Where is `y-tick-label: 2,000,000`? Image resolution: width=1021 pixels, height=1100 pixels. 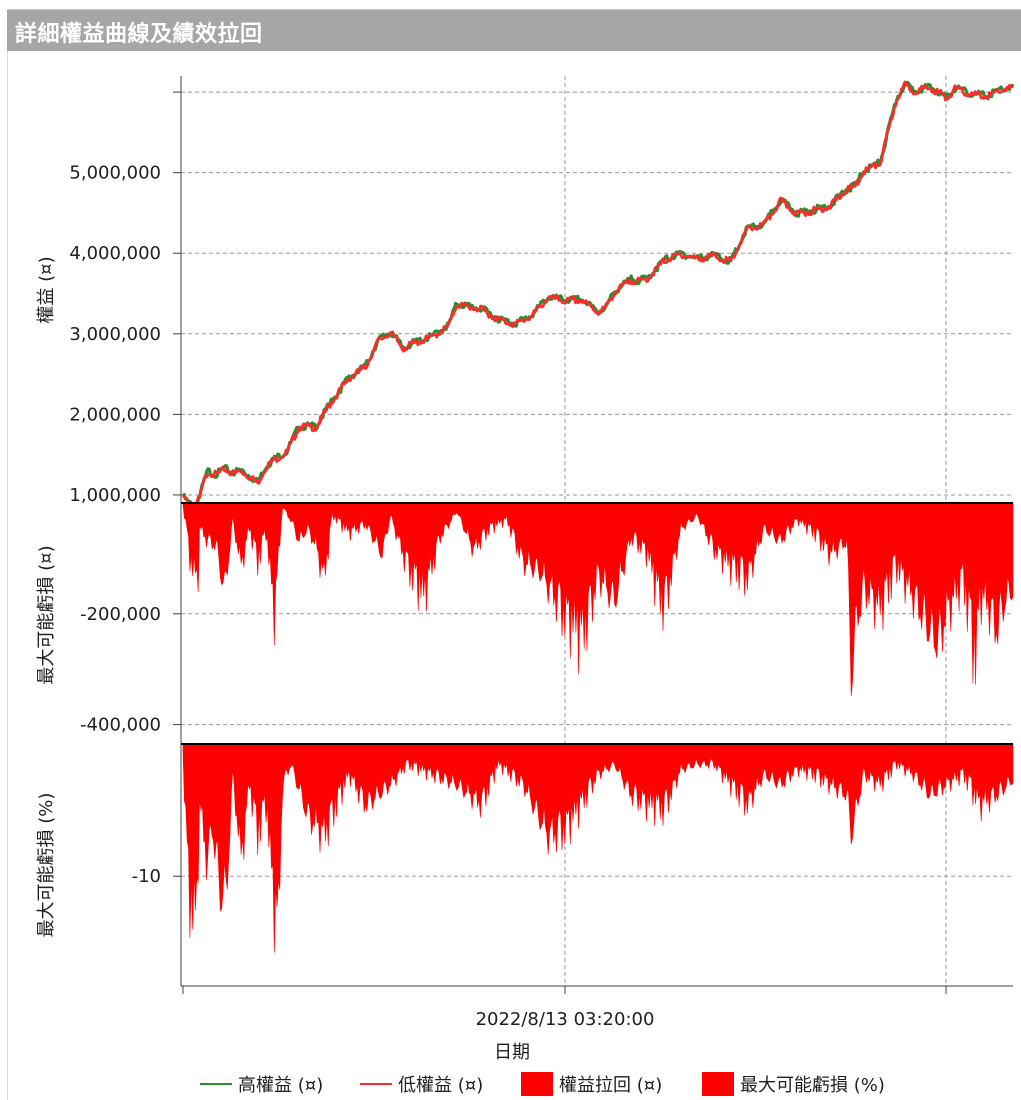 y-tick-label: 2,000,000 is located at coordinates (115, 414).